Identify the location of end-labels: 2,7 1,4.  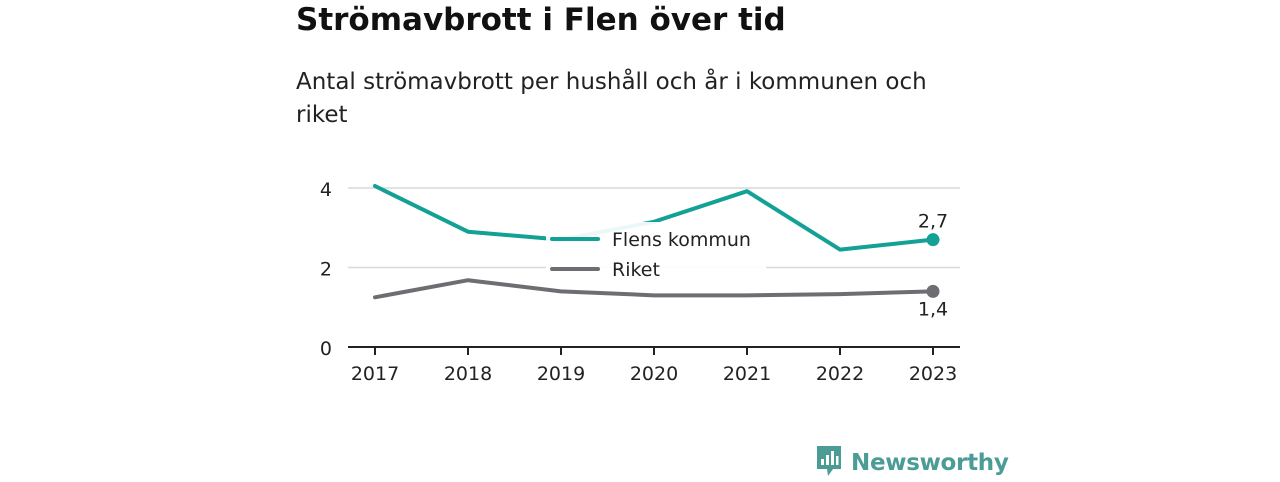
(933, 266).